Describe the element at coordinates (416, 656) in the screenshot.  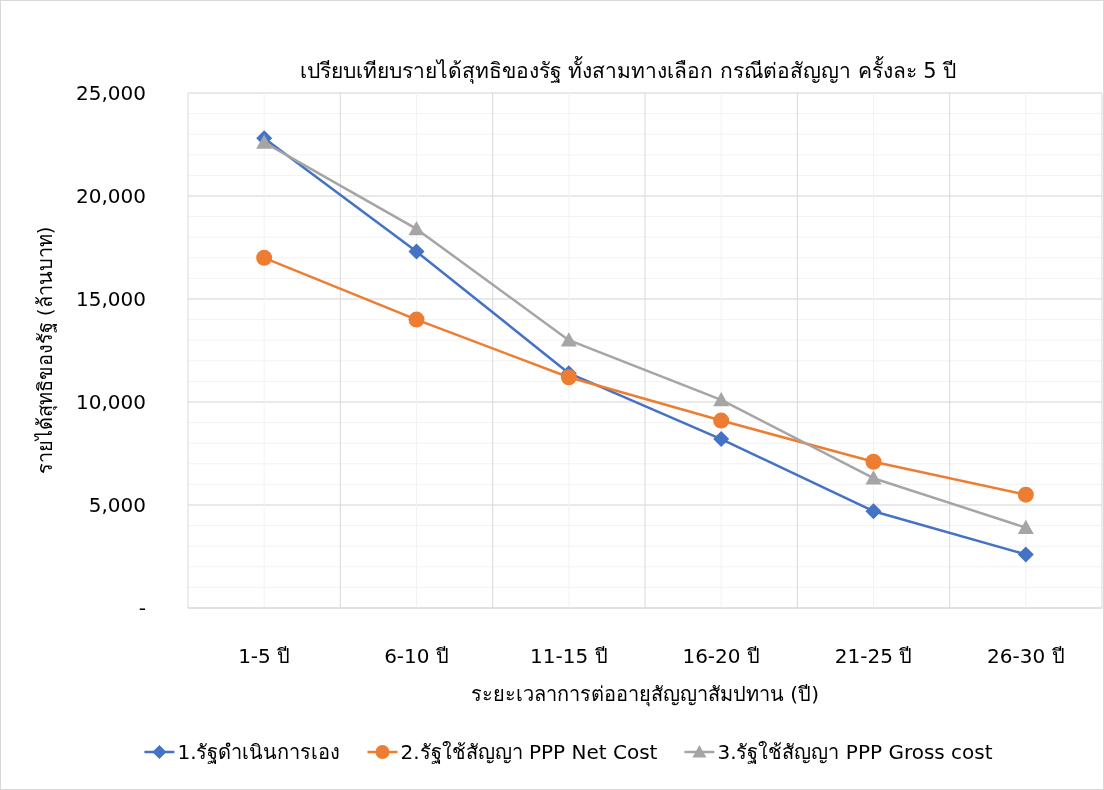
I see `x-tick-label: 6-10 ปี` at that location.